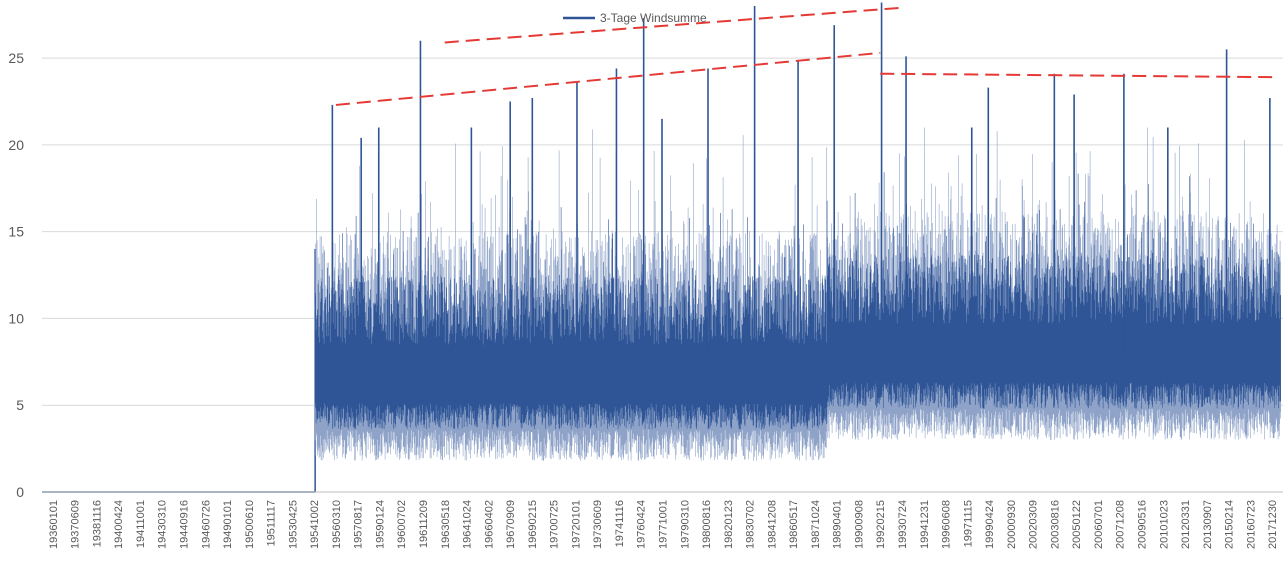  I want to click on x-tick-label: 19741116, so click(620, 523).